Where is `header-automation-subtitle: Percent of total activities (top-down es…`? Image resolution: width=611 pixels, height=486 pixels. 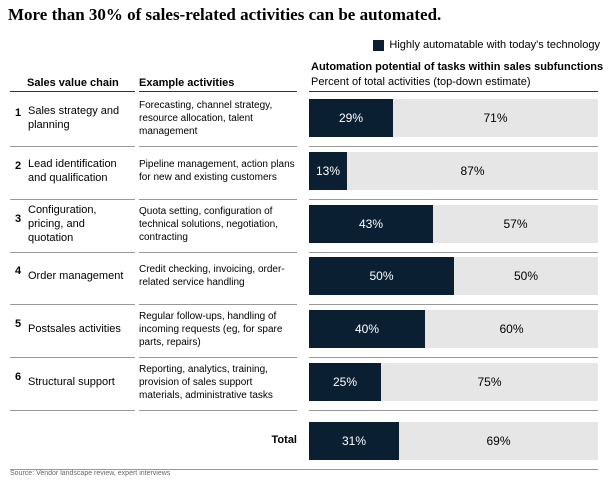 header-automation-subtitle: Percent of total activities (top-down es… is located at coordinates (421, 82).